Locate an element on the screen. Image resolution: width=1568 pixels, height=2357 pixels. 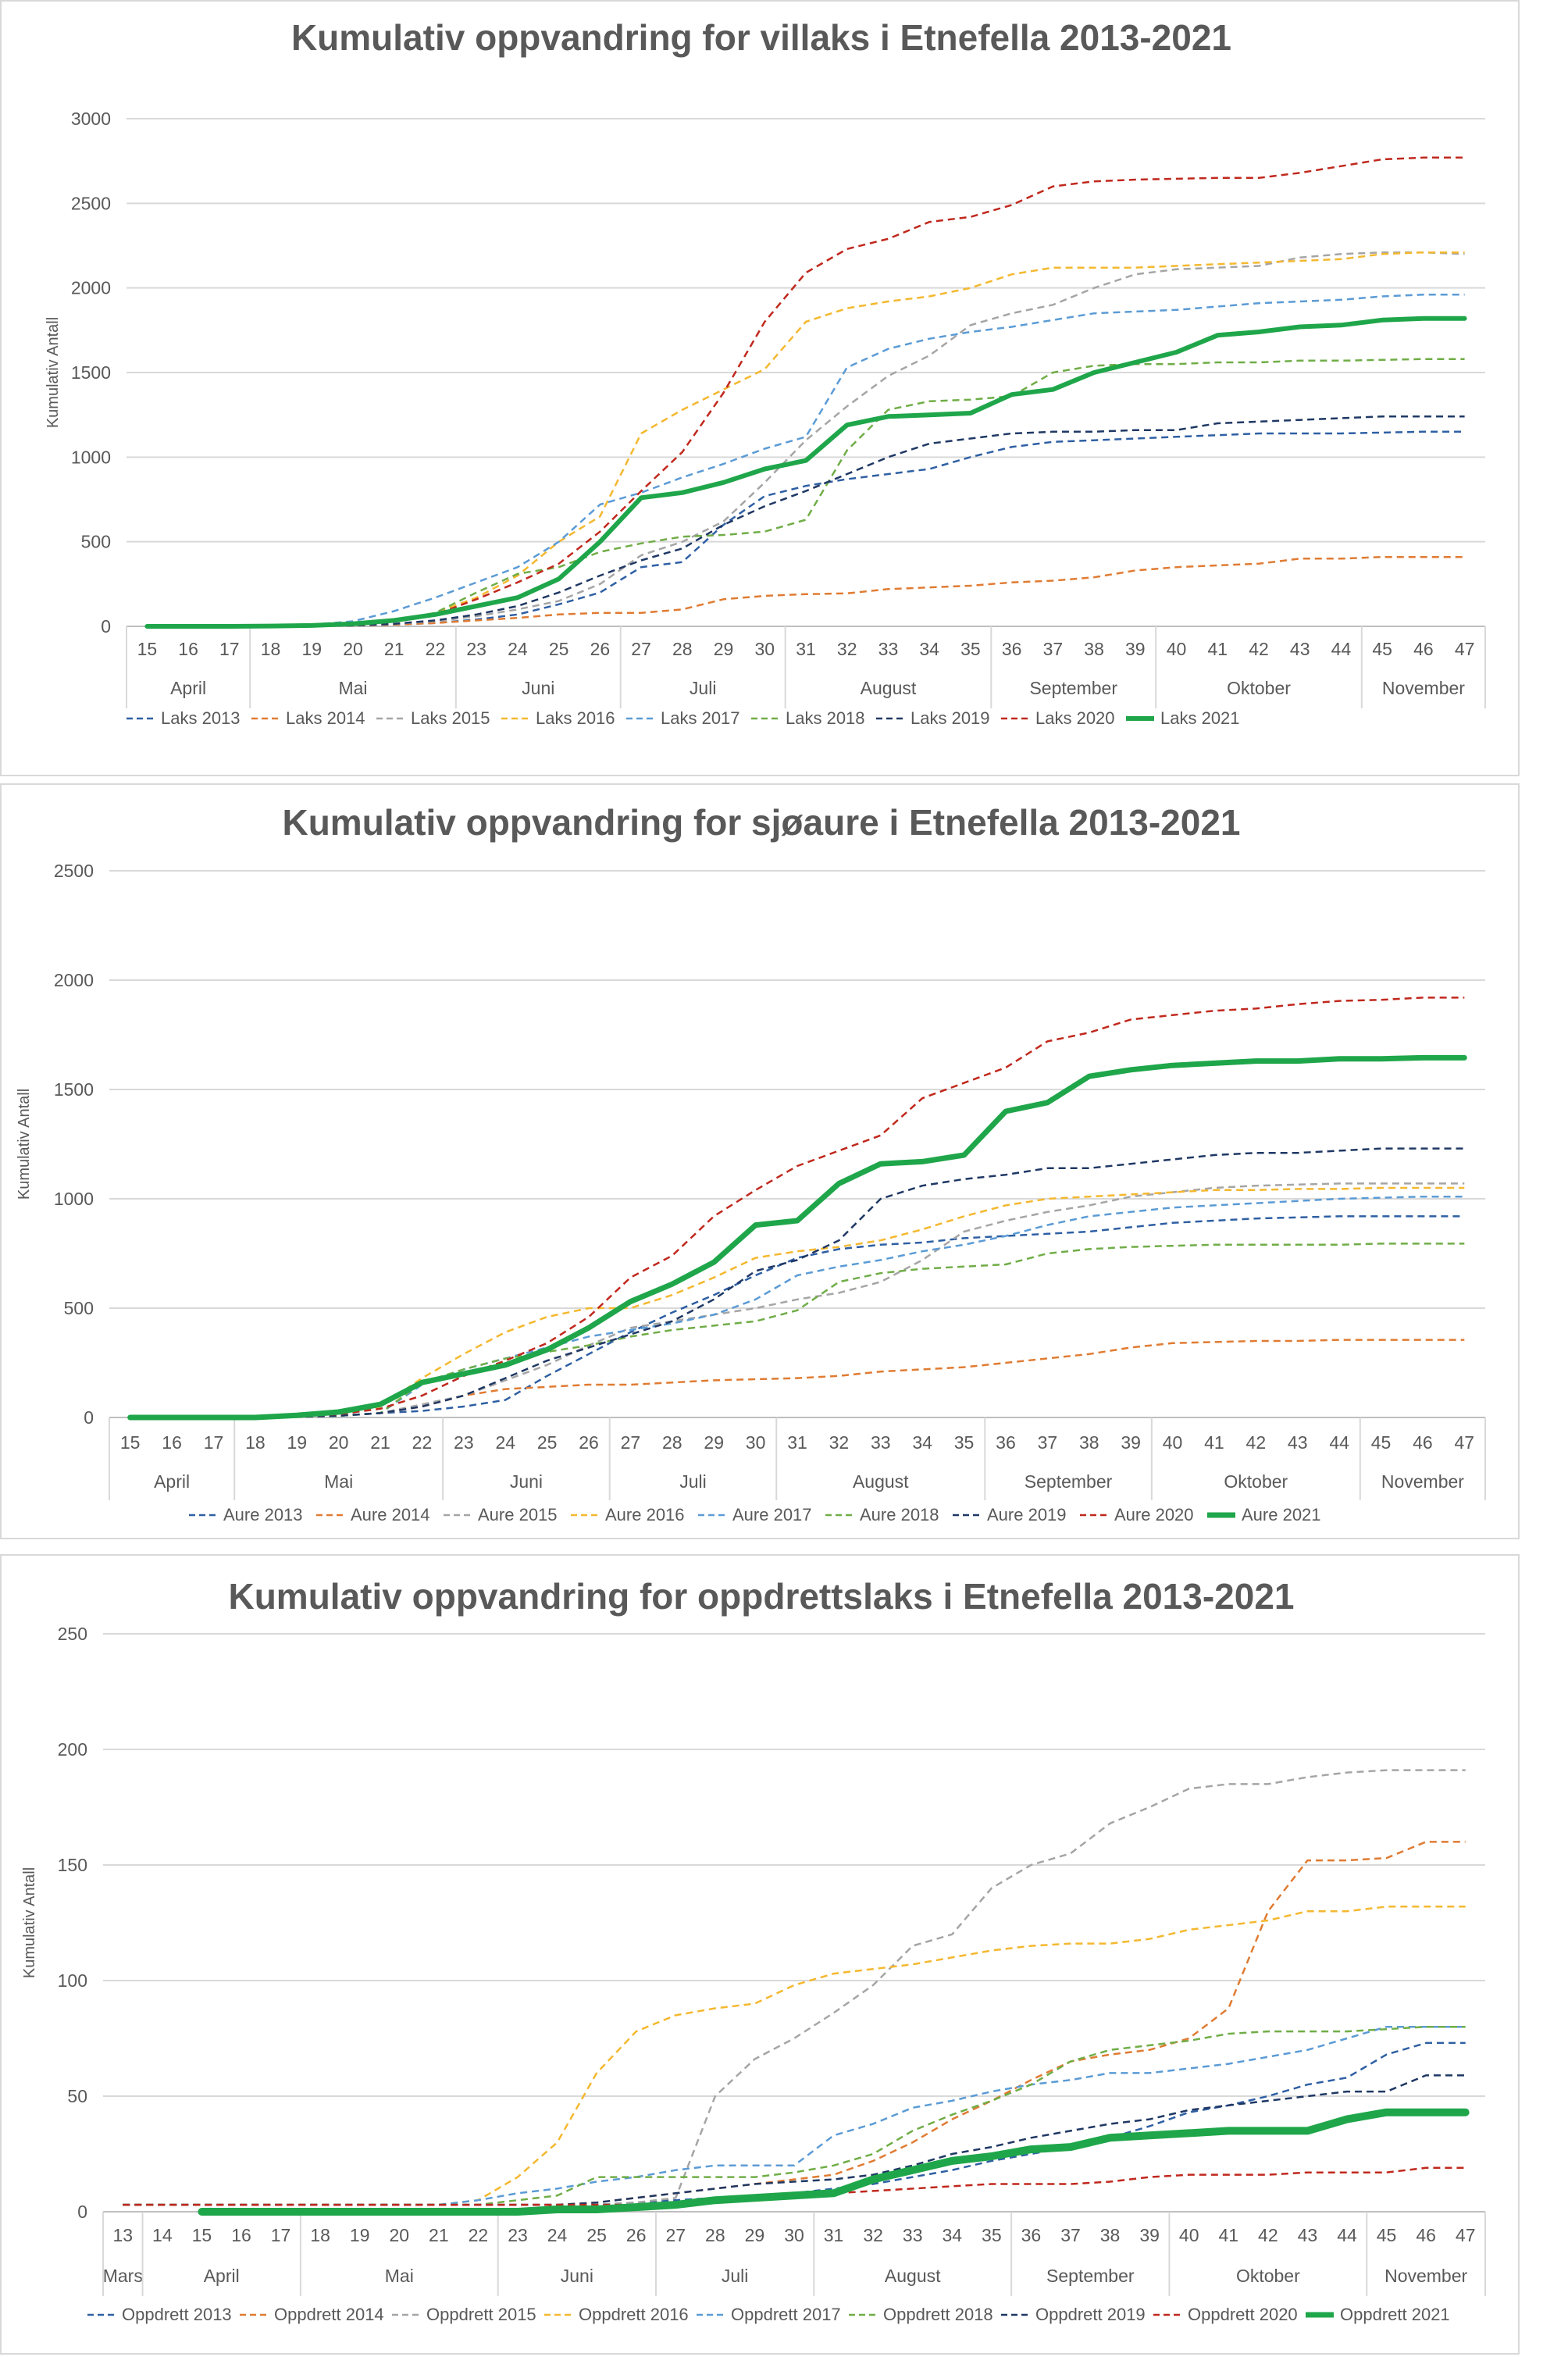
legend-label: Laks 2020 is located at coordinates (1075, 718).